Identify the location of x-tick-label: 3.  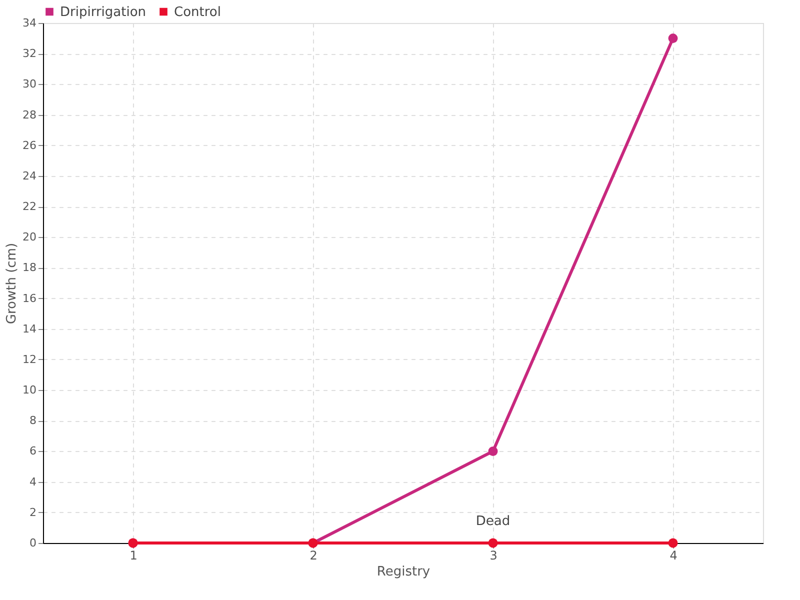
(494, 555).